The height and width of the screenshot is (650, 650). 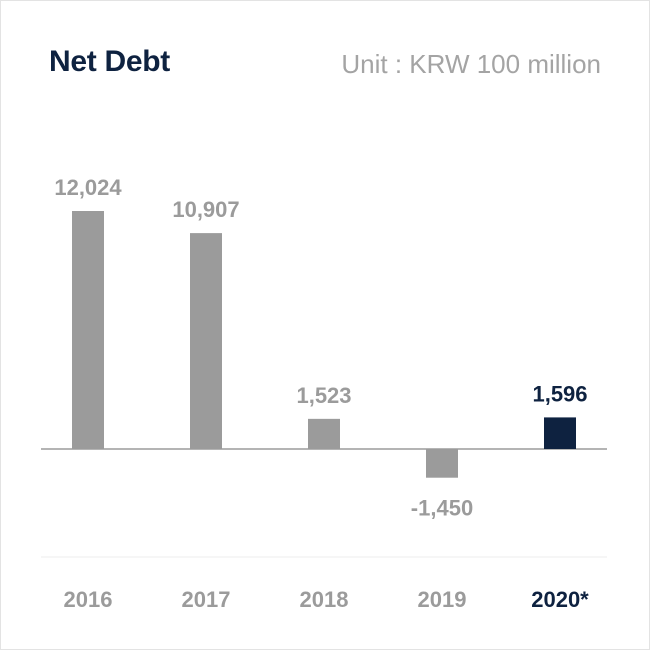 What do you see at coordinates (471, 64) in the screenshot?
I see `unit-label: Unit : KRW 100 million` at bounding box center [471, 64].